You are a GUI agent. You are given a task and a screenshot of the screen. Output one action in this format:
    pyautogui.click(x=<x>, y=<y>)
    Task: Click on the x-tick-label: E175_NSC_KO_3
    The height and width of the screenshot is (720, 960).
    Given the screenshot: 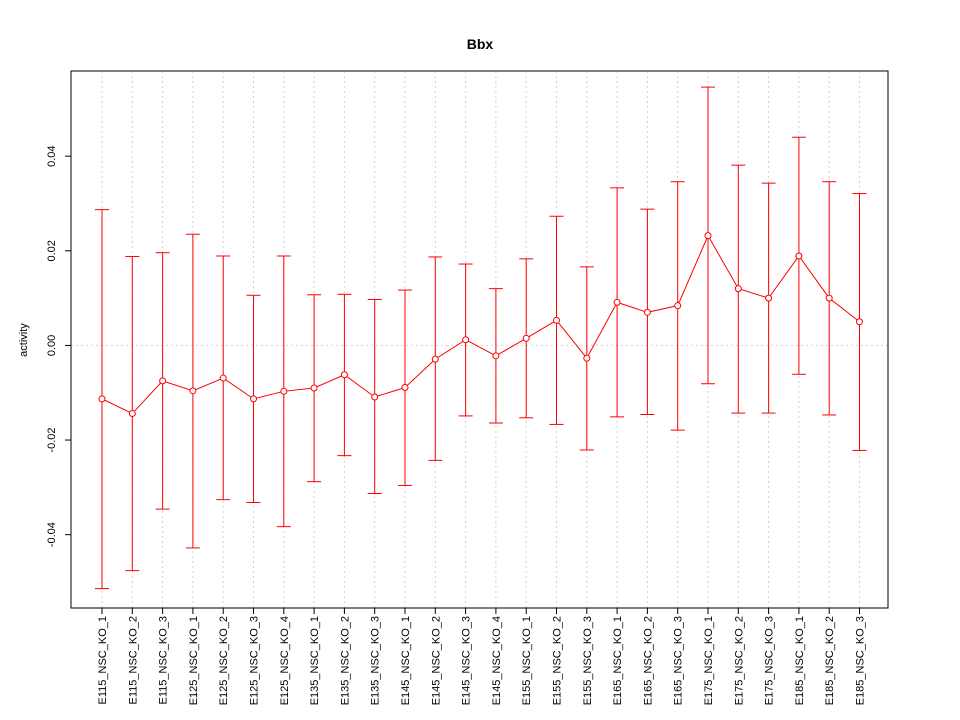 What is the action you would take?
    pyautogui.click(x=770, y=660)
    